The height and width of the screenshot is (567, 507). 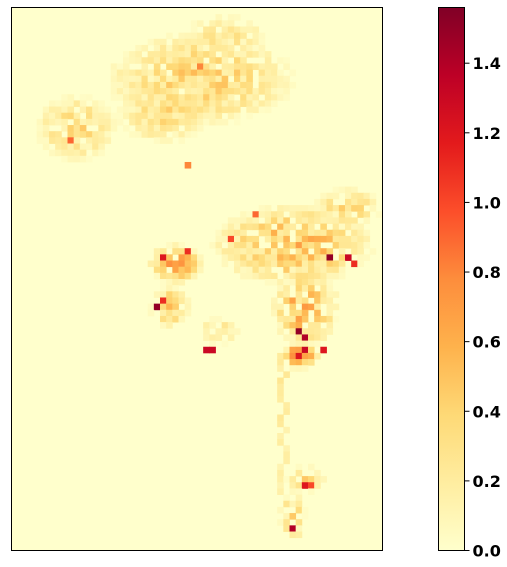 I want to click on colorbar-ticks: 0.0 0.2 0.4 0.6 0.8 1.0 1.2 1.4, so click(x=482, y=307).